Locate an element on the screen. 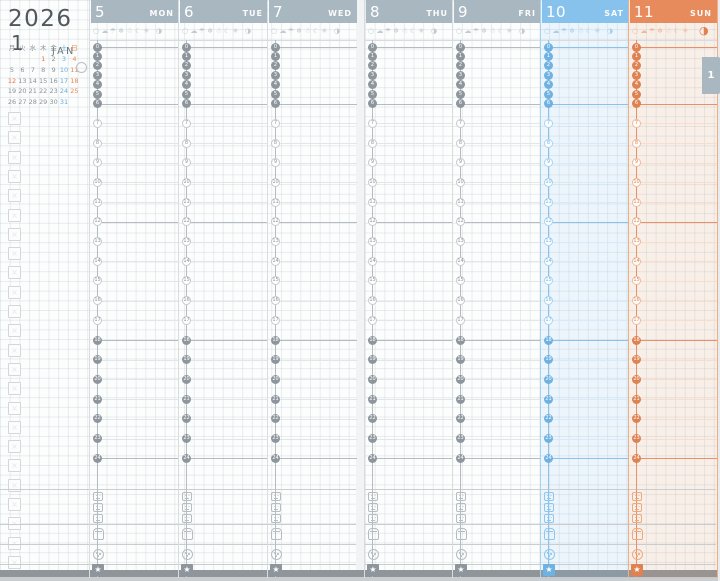 The width and height of the screenshot is (720, 581). rain-icon: ☂ is located at coordinates (388, 31).